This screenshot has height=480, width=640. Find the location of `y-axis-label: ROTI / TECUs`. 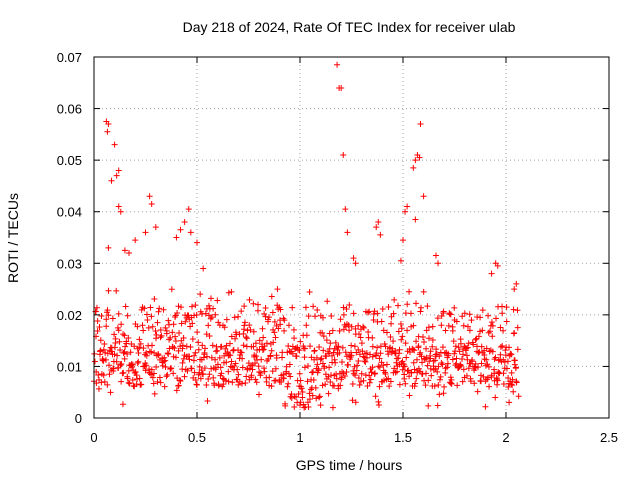

y-axis-label: ROTI / TECUs is located at coordinates (13, 238).